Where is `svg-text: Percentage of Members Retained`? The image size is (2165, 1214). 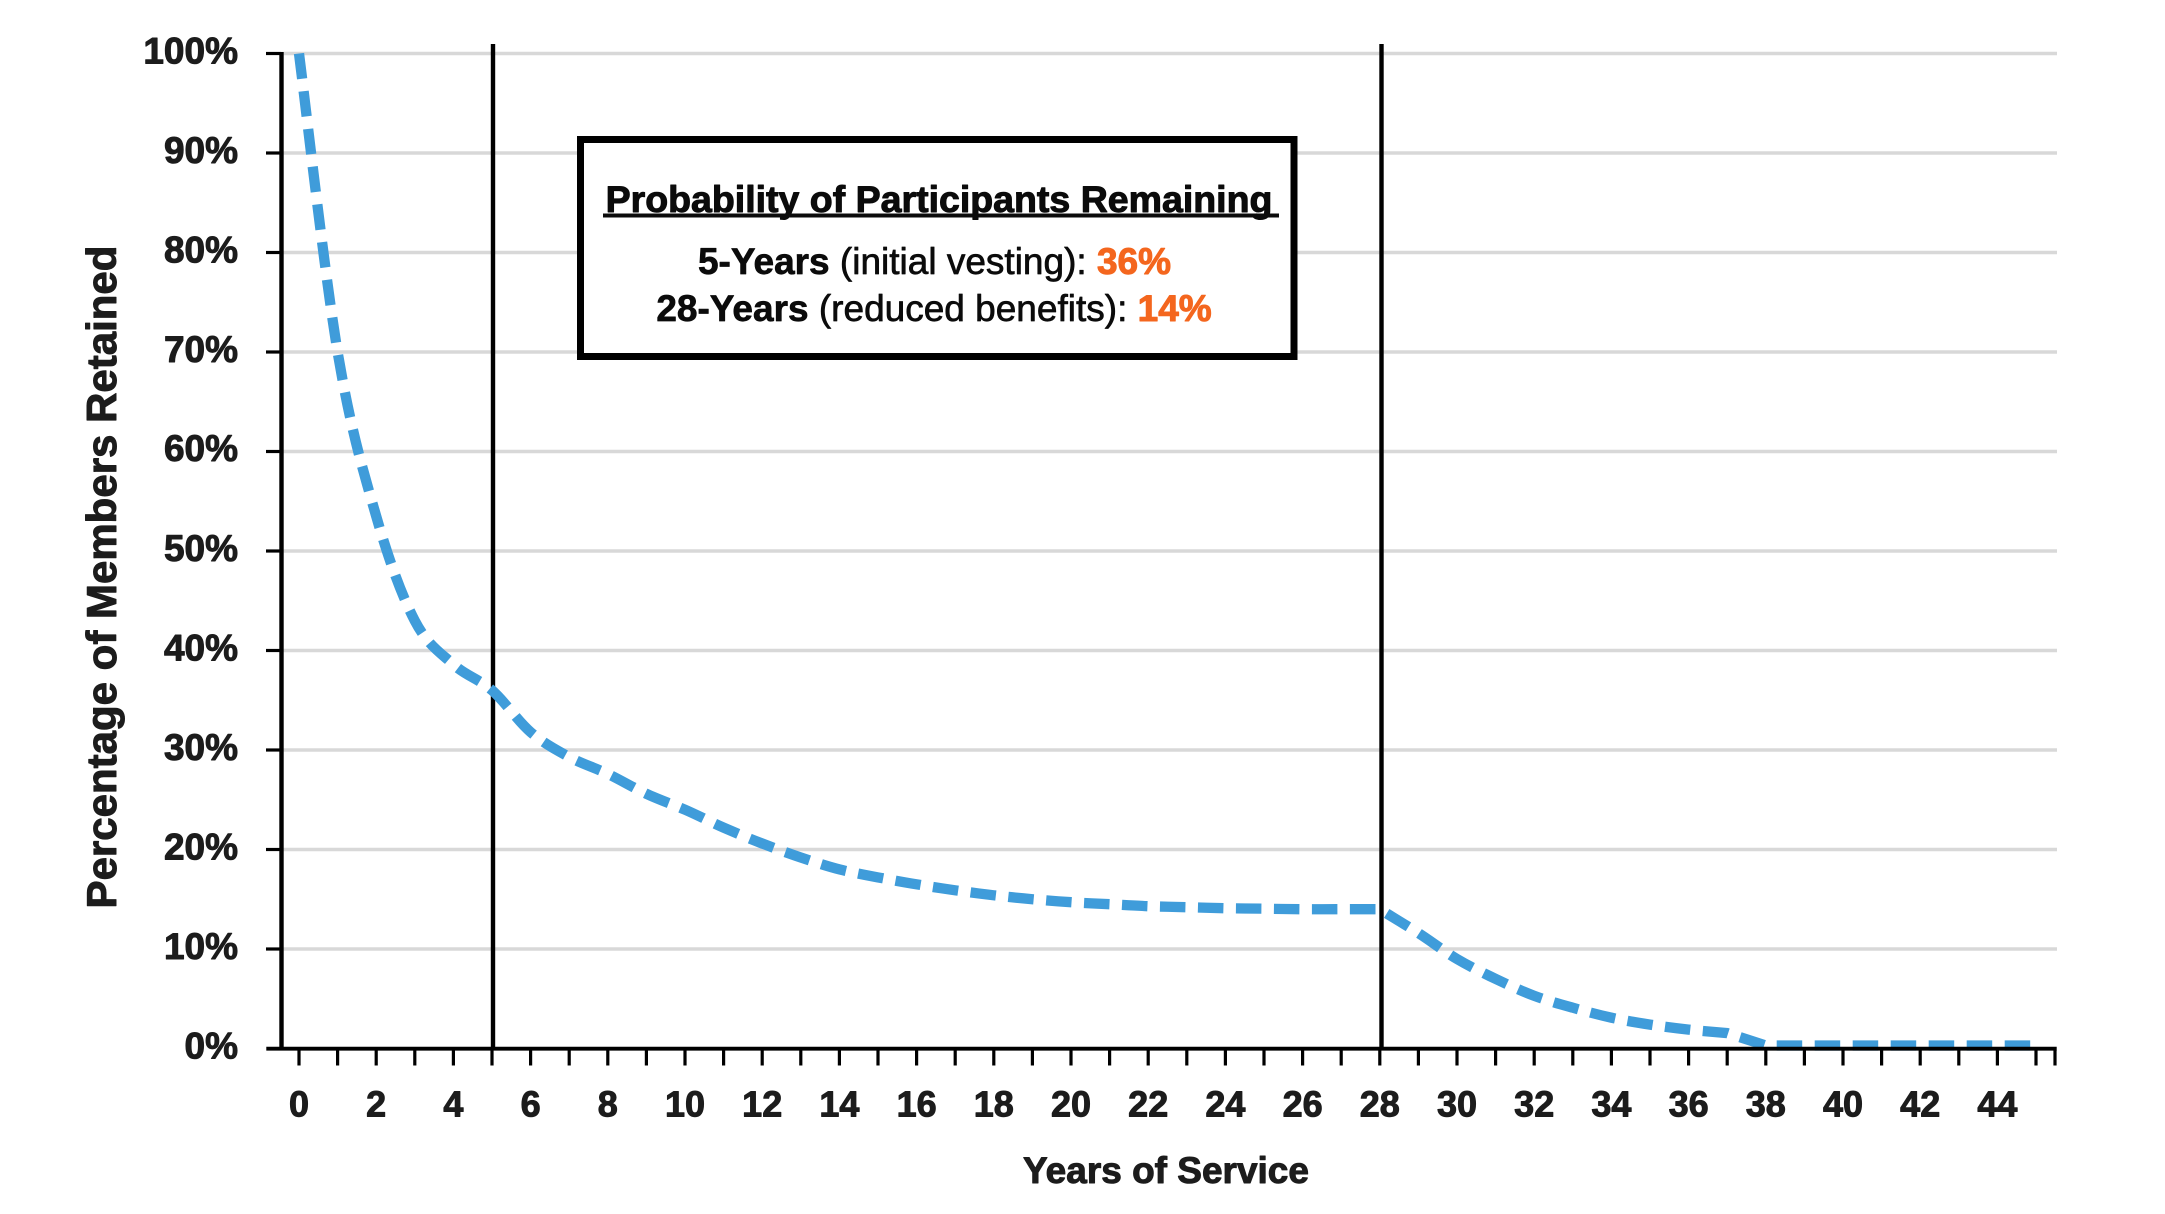
svg-text: Percentage of Members Retained is located at coordinates (101, 577).